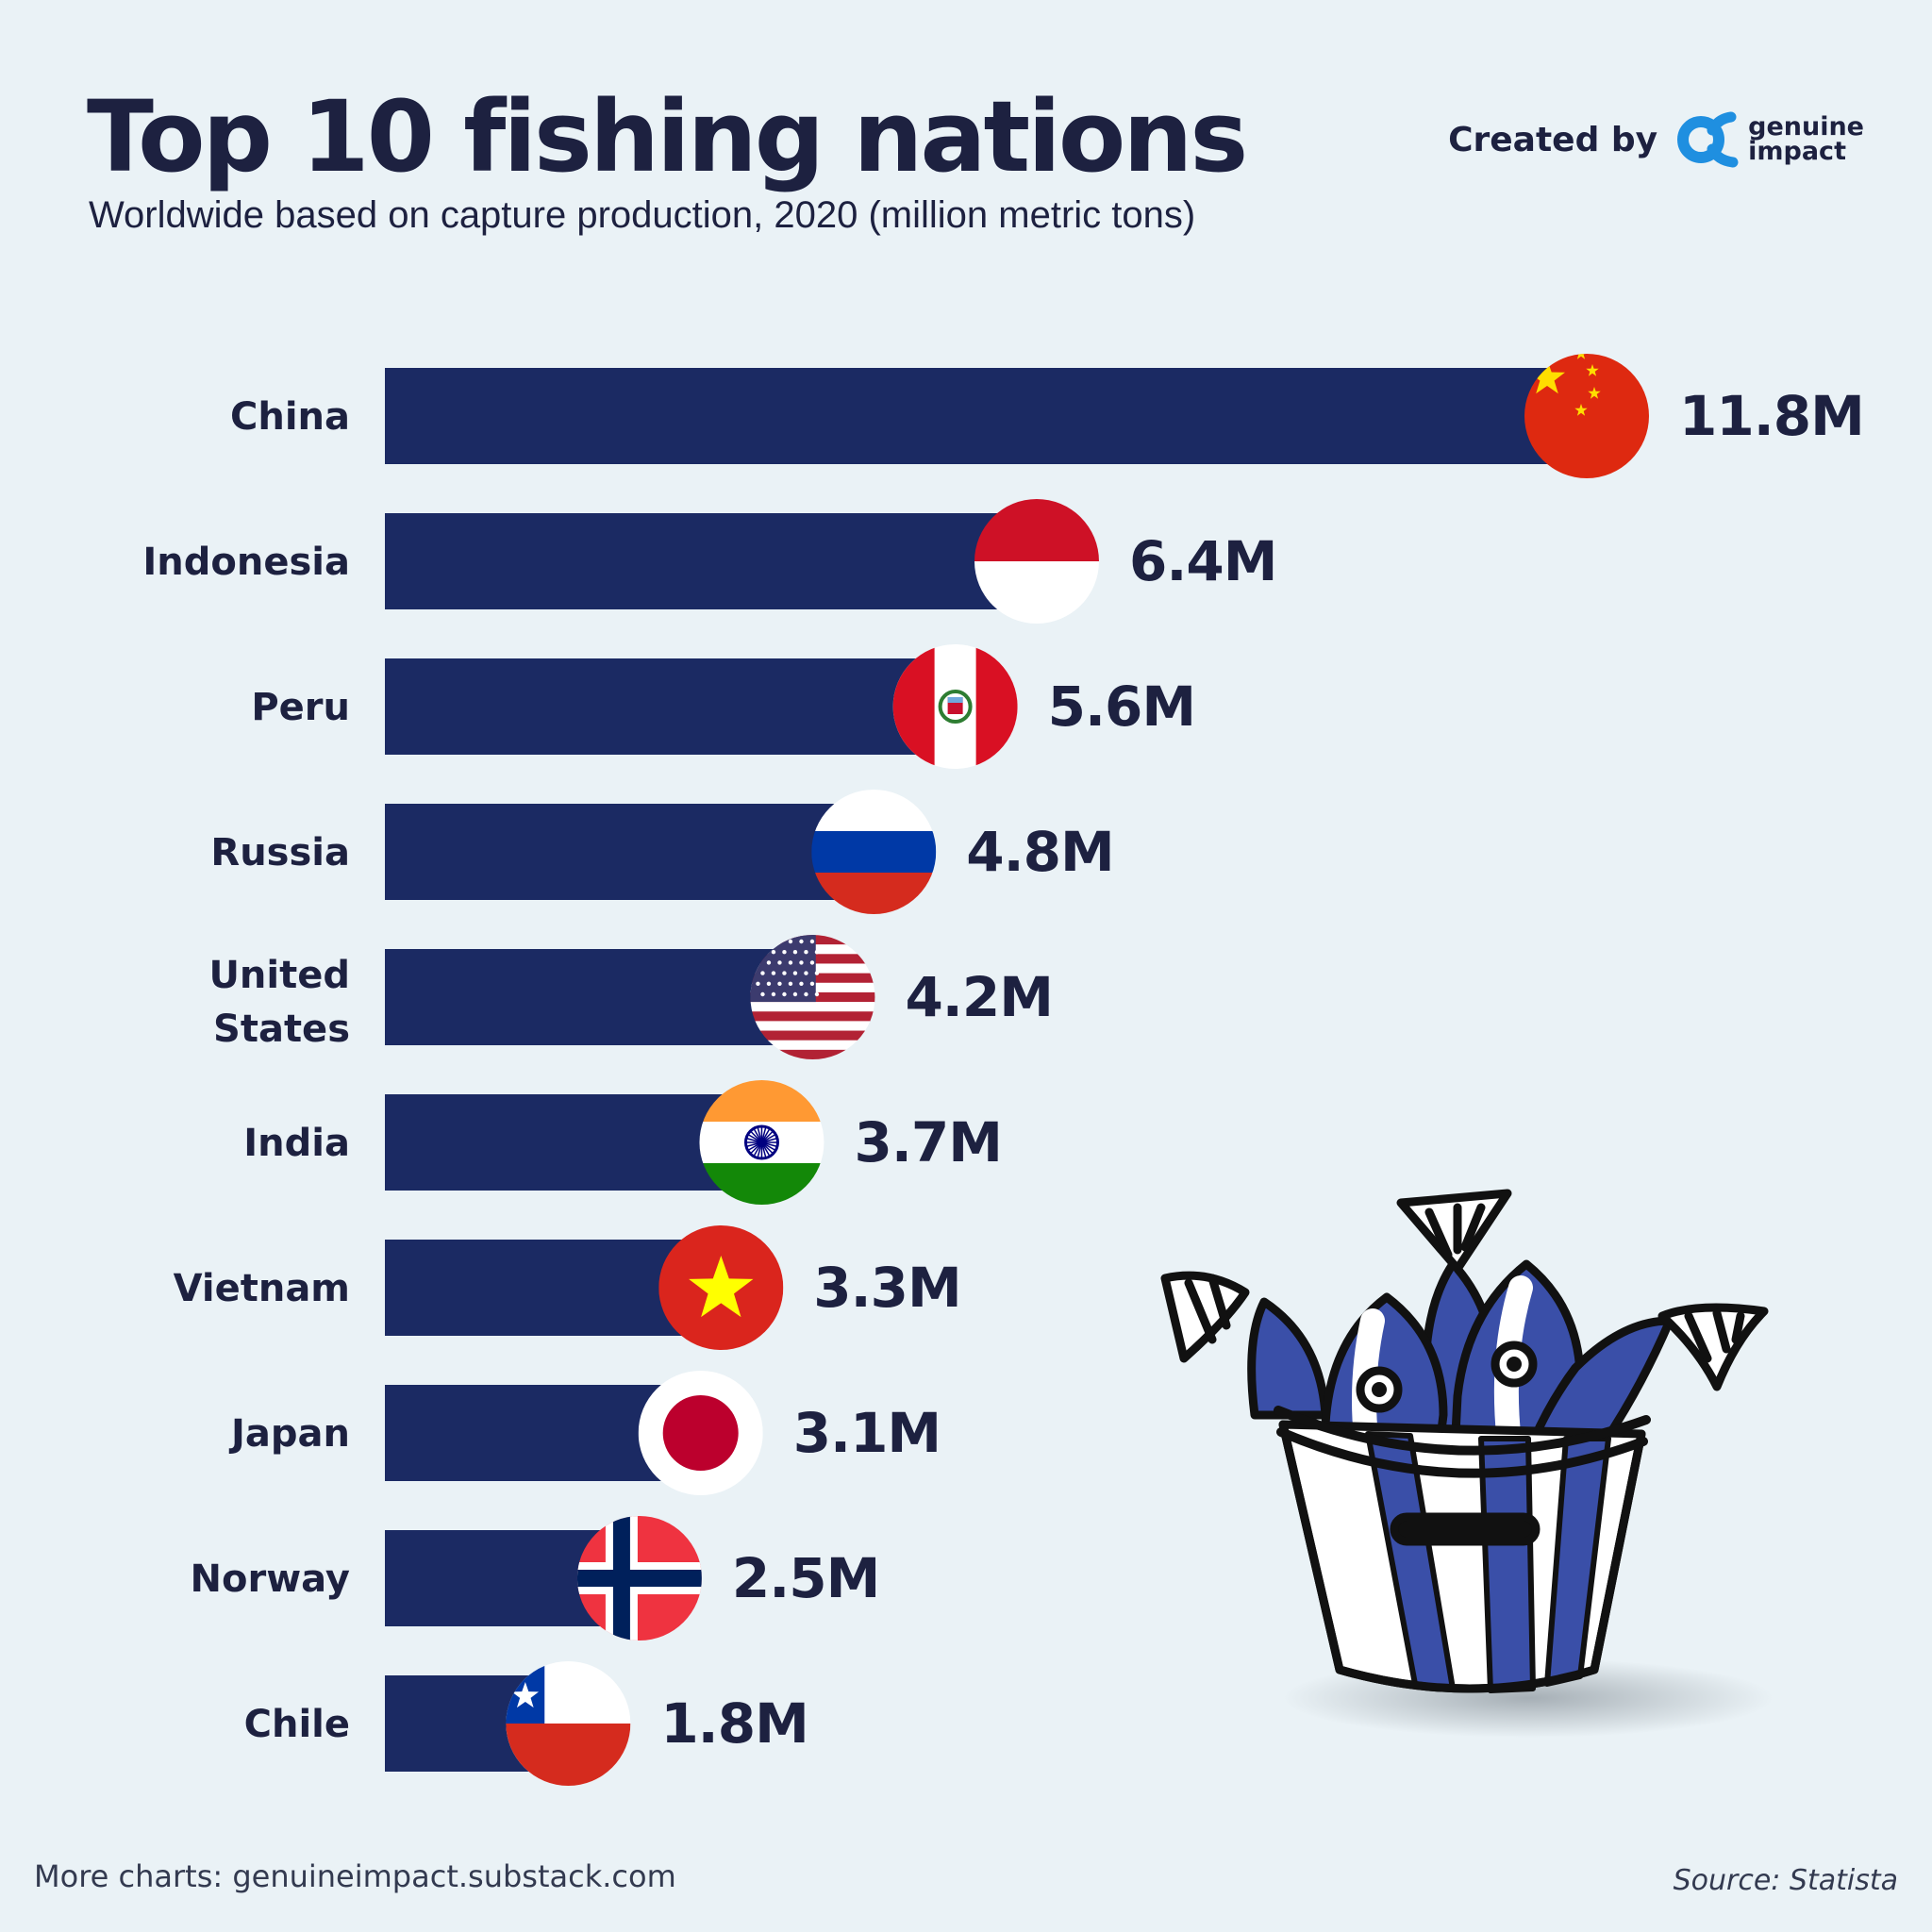 This screenshot has width=1932, height=1932. I want to click on bar-indonesia, so click(711, 561).